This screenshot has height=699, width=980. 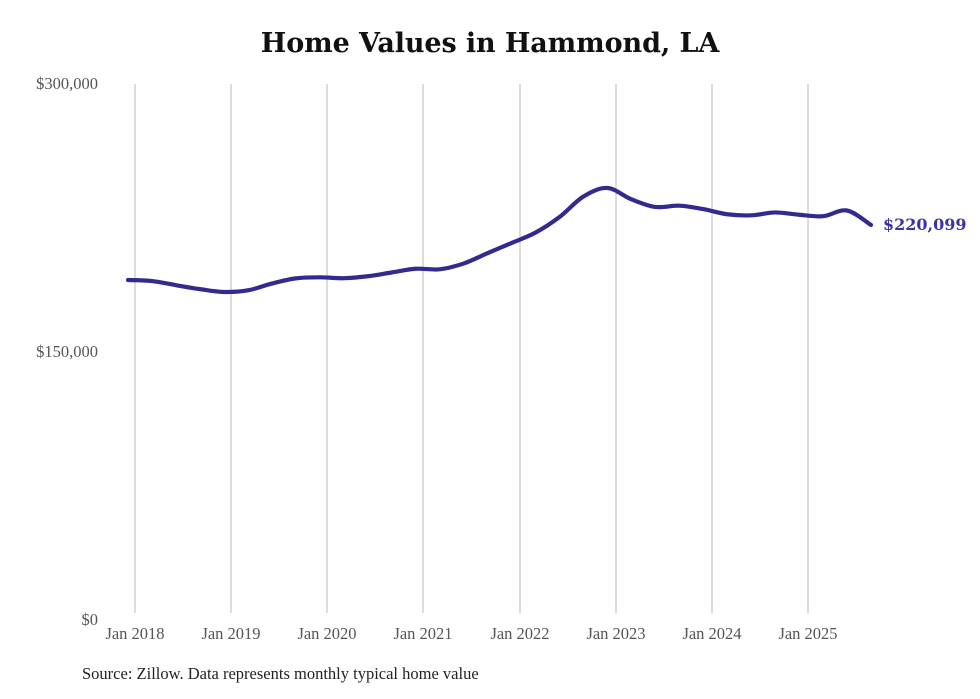 What do you see at coordinates (231, 633) in the screenshot?
I see `x-tick-label-jan-2019: Jan 2019` at bounding box center [231, 633].